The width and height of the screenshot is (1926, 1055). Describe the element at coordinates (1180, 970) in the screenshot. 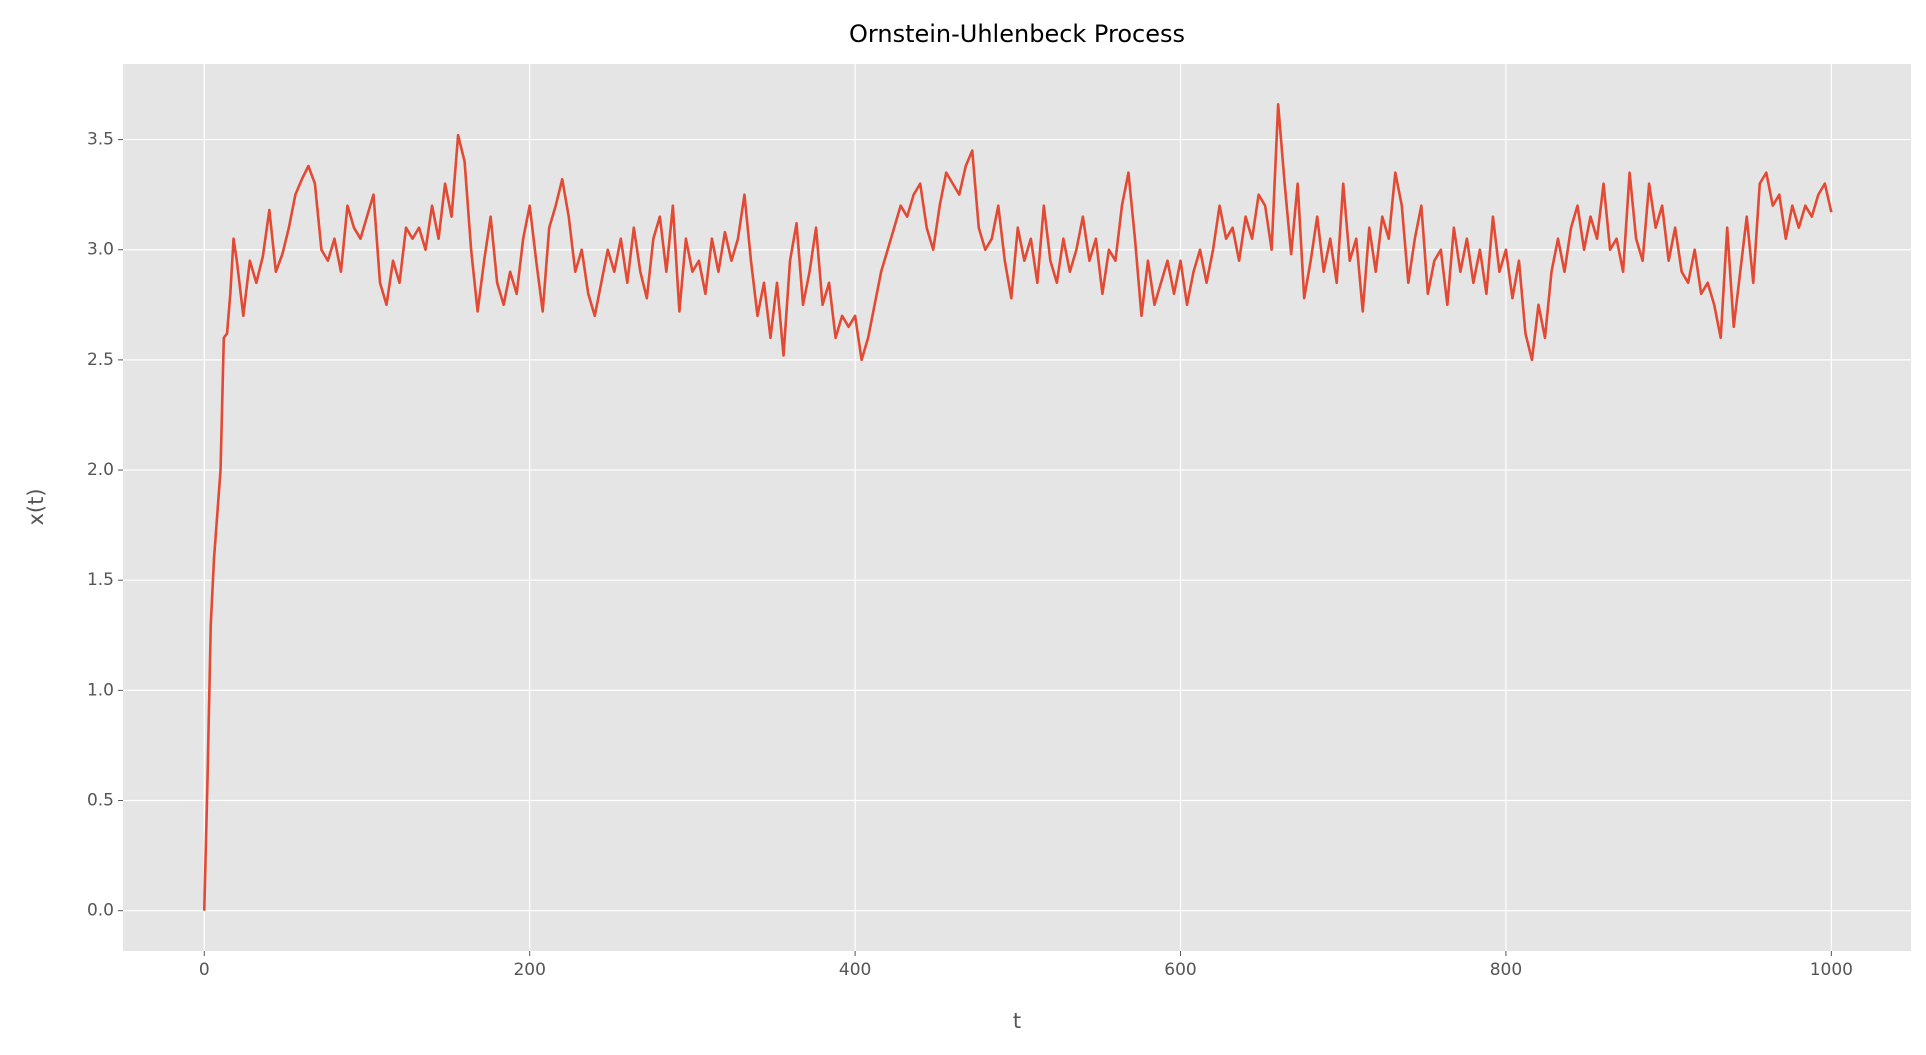

I see `x-tick-label: 600` at that location.